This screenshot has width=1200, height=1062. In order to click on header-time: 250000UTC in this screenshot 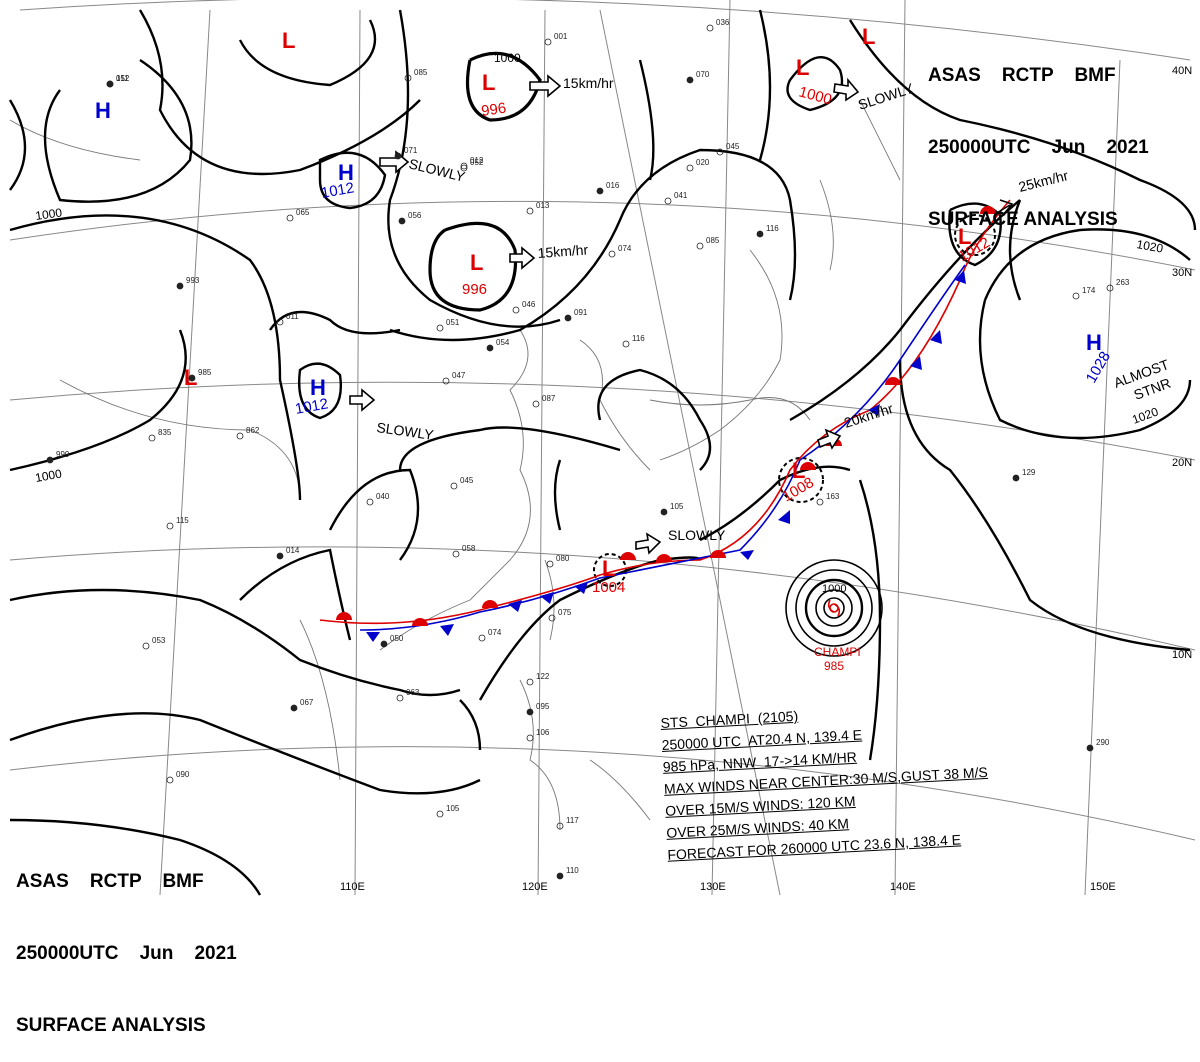, I will do `click(67, 953)`.